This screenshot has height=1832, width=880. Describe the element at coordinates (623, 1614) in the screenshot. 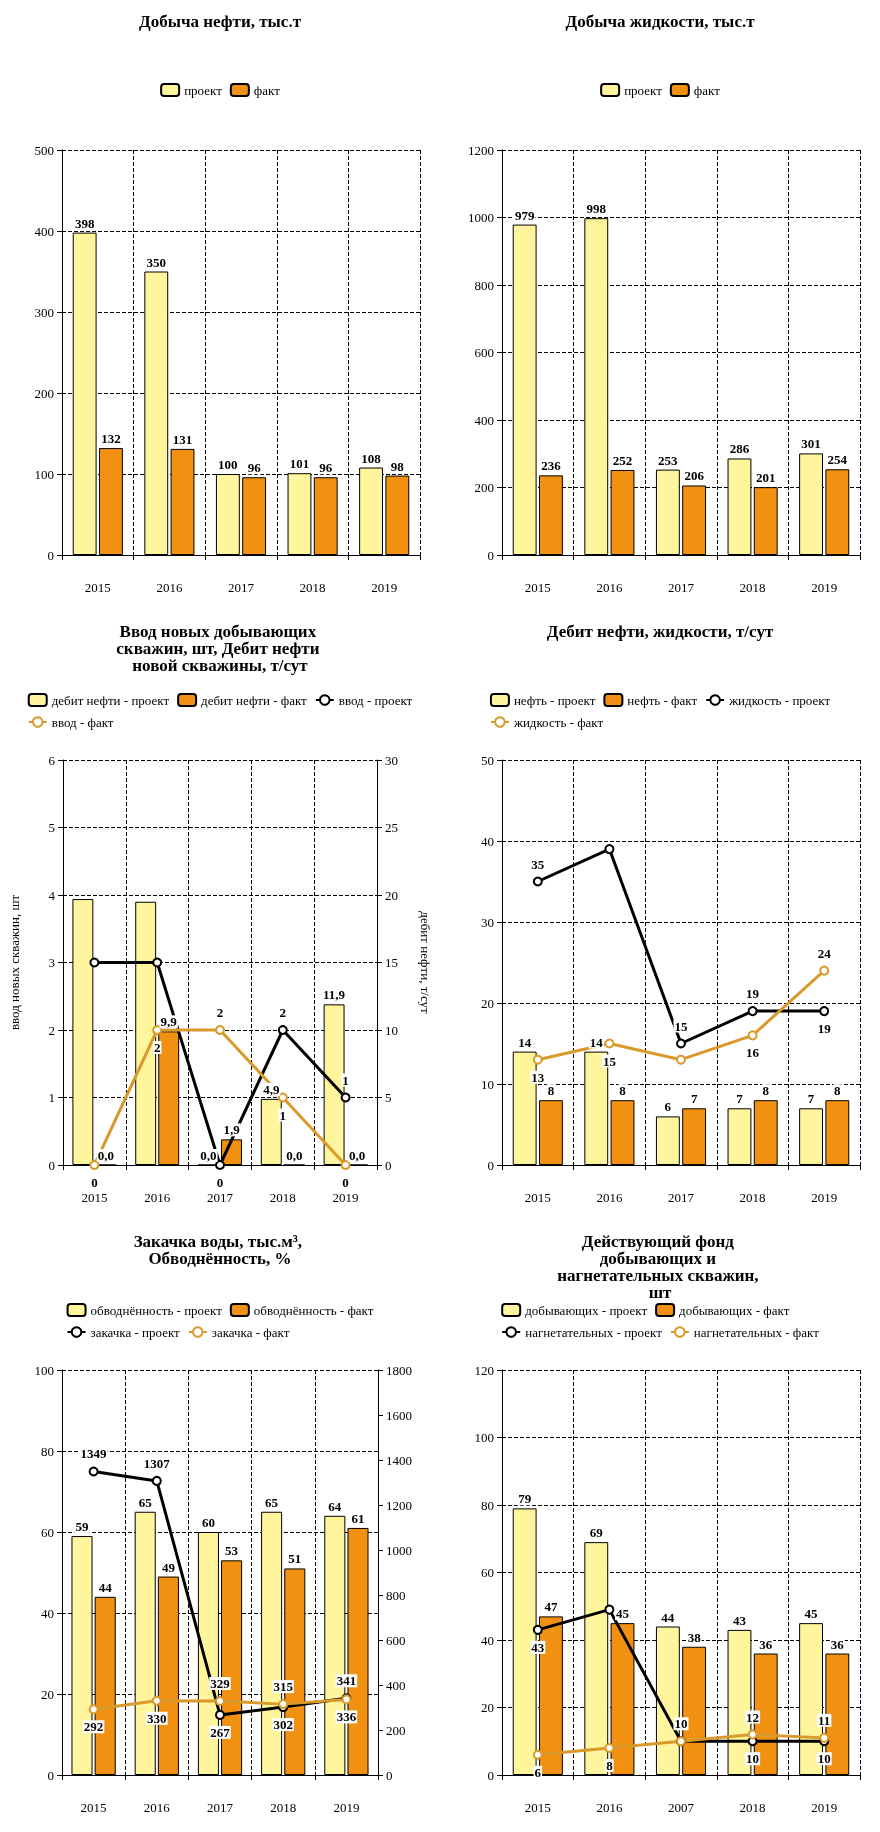

I see `data-label: 45` at that location.